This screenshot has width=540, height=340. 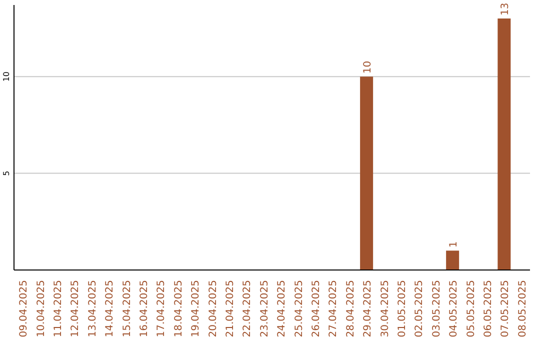 I want to click on x-tick-label: 14.04.2025, so click(x=110, y=309).